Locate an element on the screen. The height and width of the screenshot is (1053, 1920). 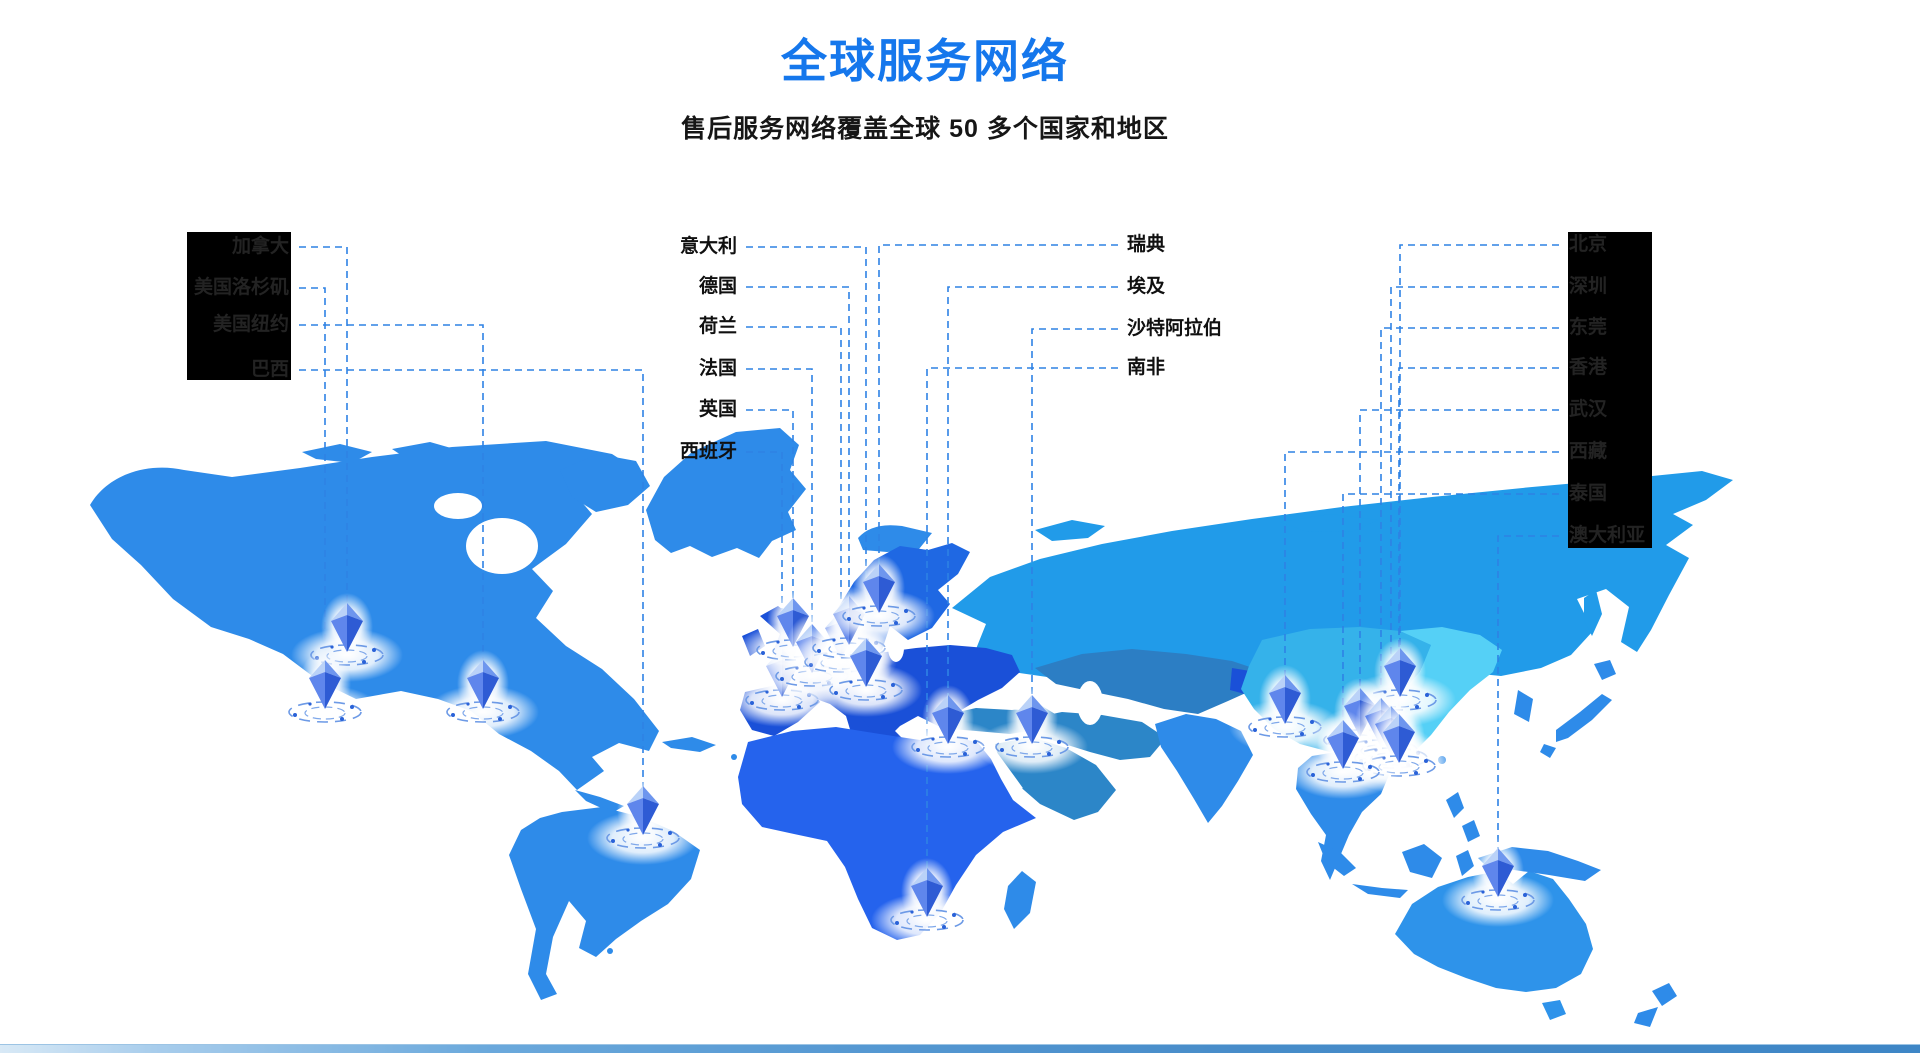
connector-usa_la is located at coordinates (312, 476).